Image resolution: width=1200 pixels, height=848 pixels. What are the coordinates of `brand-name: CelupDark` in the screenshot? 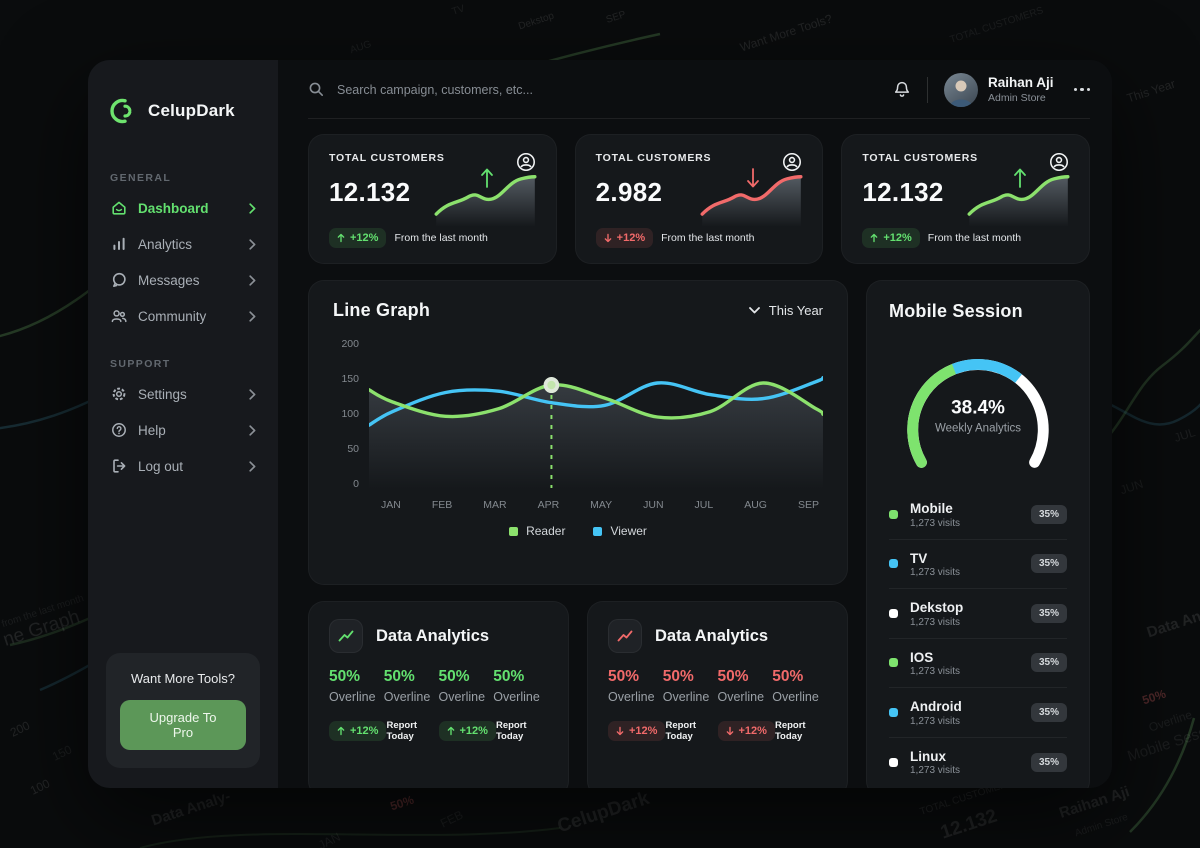 It's located at (191, 110).